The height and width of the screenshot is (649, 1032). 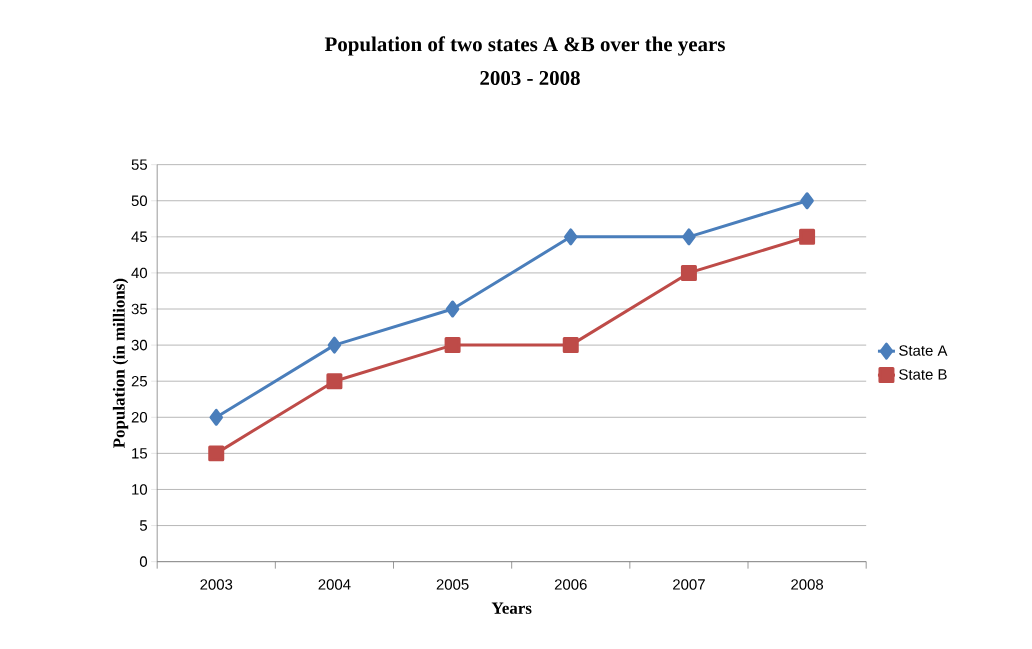 I want to click on x-tick-label: 2008, so click(x=807, y=584).